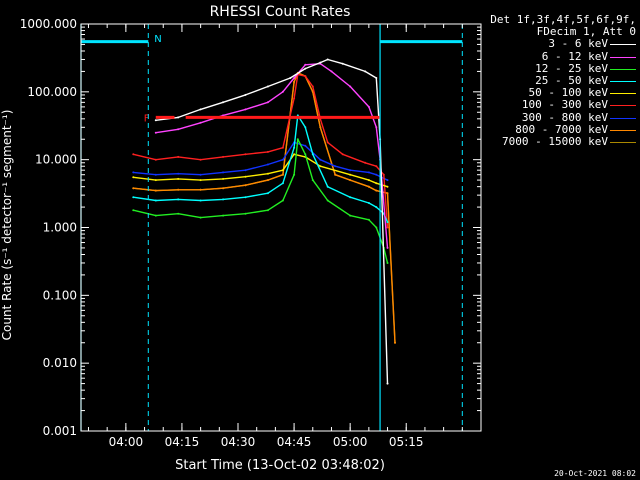 Image resolution: width=640 pixels, height=480 pixels. Describe the element at coordinates (558, 105) in the screenshot. I see `legend-entry: 100 - 300 keV` at that location.